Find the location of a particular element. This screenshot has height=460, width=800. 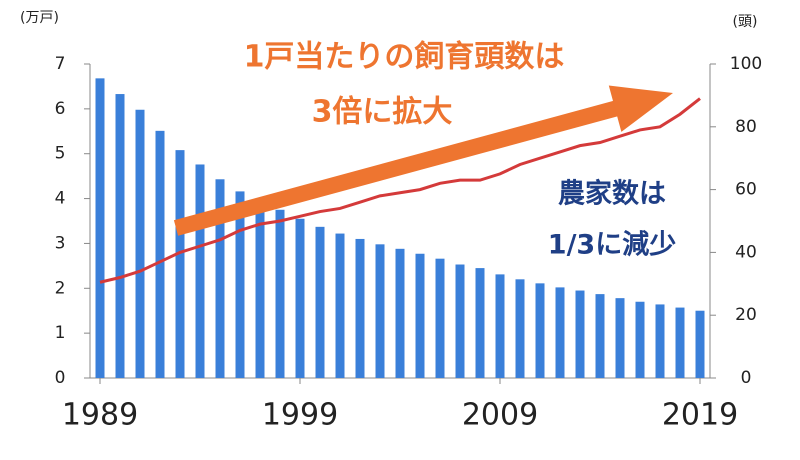

y-tick-label: 7 is located at coordinates (60, 64).